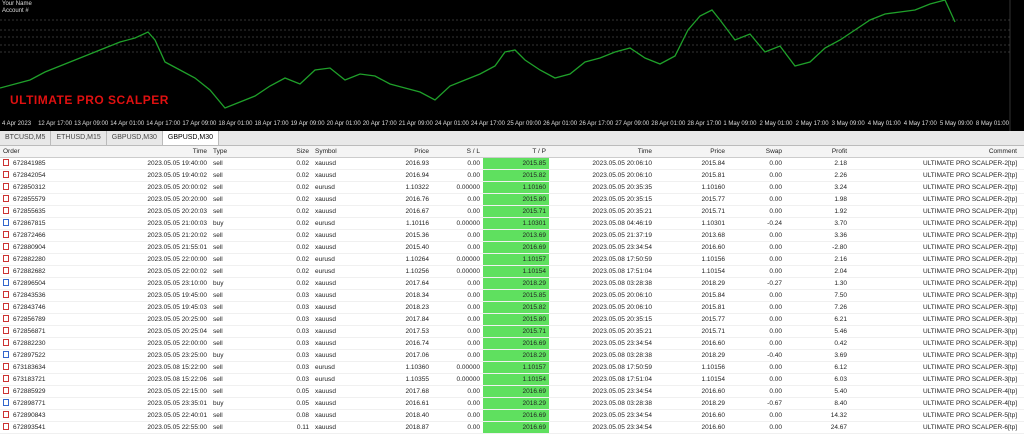 The height and width of the screenshot is (434, 1024). What do you see at coordinates (840, 295) in the screenshot?
I see `cell-text: 7.50` at bounding box center [840, 295].